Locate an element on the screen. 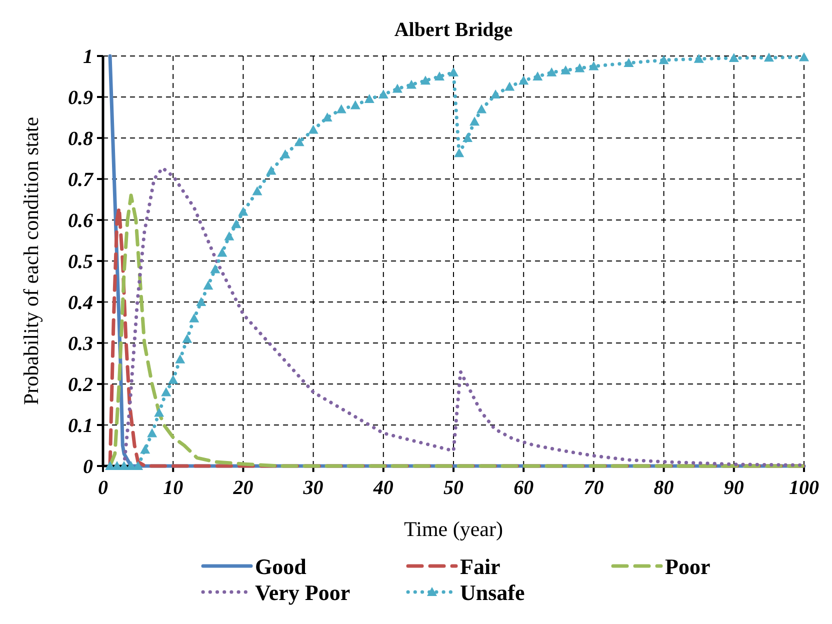 This screenshot has height=624, width=832. y-tick-label: 0.6 is located at coordinates (80, 221).